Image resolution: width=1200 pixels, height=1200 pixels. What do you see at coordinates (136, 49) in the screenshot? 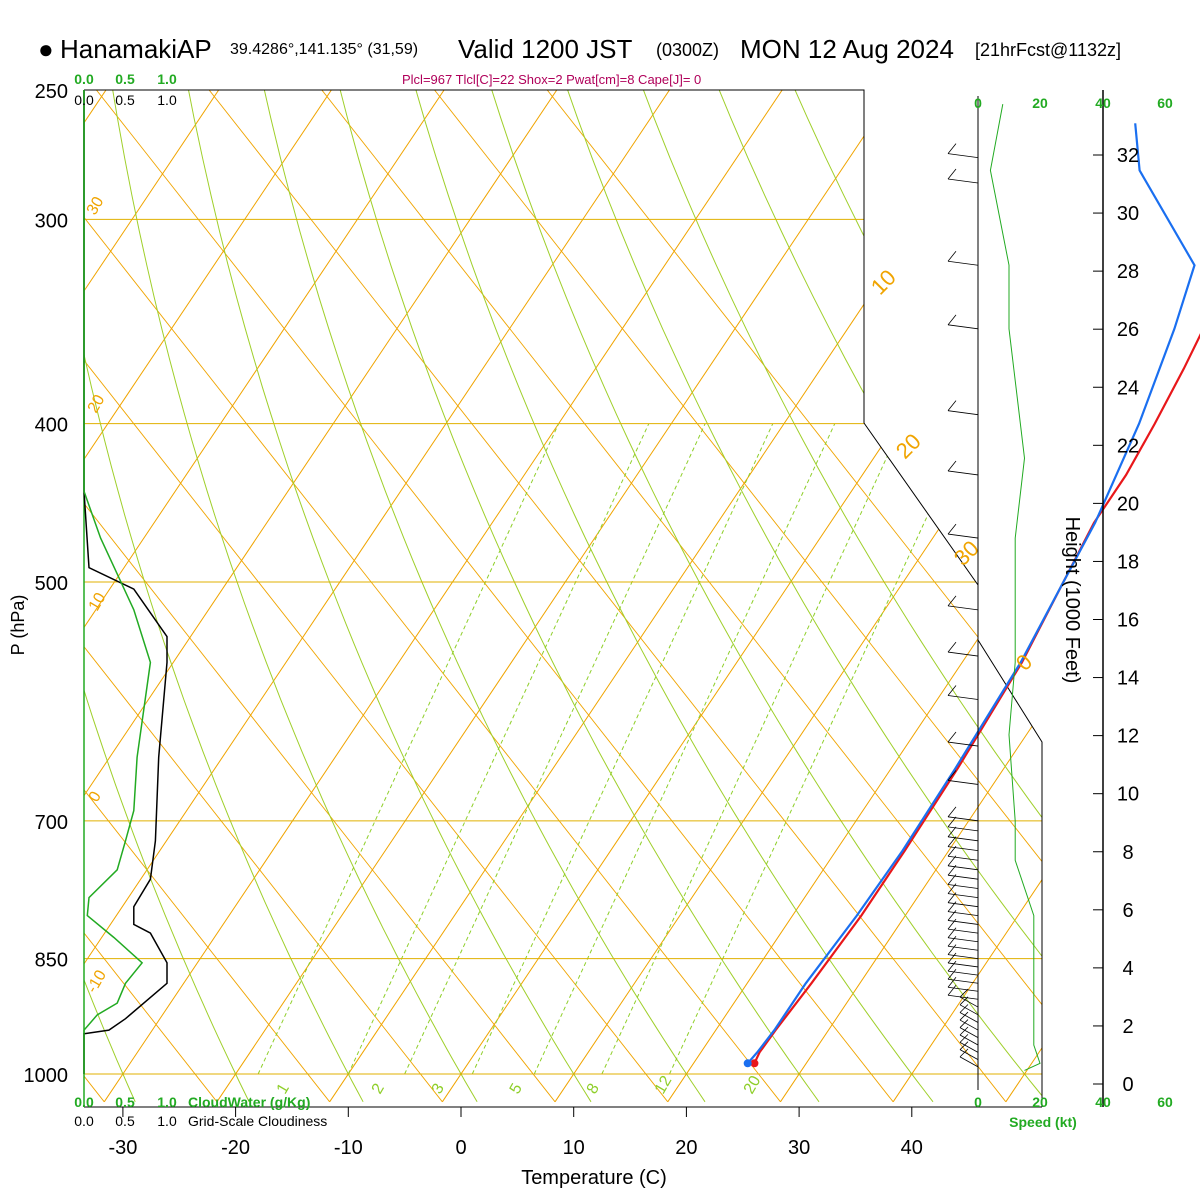
I see `station-name: HanamakiAP` at bounding box center [136, 49].